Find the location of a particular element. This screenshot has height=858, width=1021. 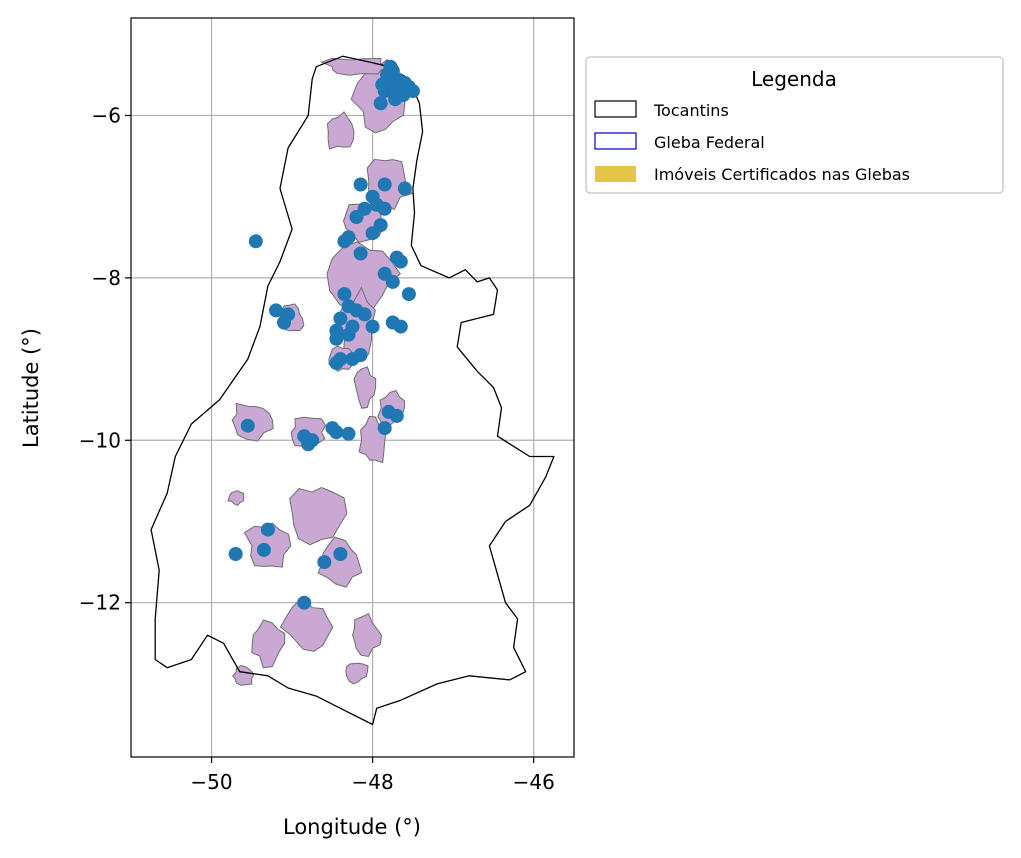

legend-label-tocantins: Tocantins is located at coordinates (691, 110).